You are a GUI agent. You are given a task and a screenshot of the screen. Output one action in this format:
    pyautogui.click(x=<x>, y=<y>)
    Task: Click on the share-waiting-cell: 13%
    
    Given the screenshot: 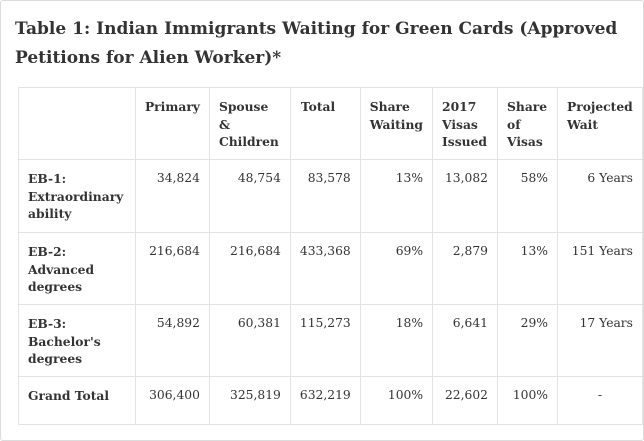 What is the action you would take?
    pyautogui.click(x=396, y=196)
    